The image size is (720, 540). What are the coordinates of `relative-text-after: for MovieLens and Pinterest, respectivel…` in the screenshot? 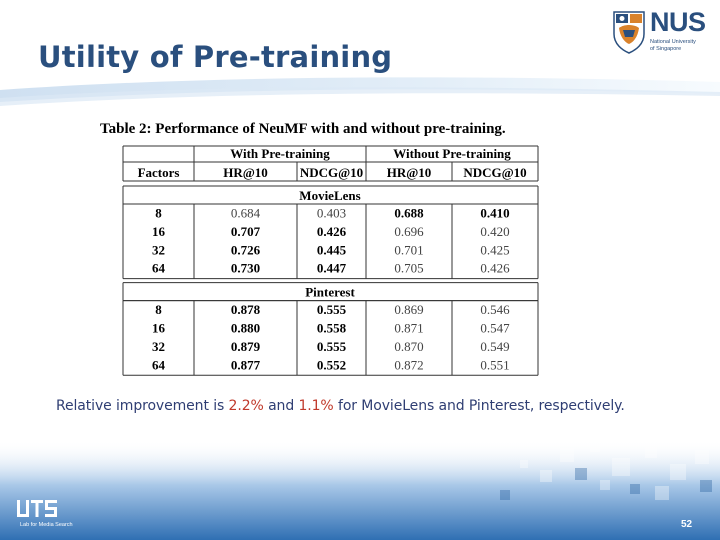 It's located at (479, 406).